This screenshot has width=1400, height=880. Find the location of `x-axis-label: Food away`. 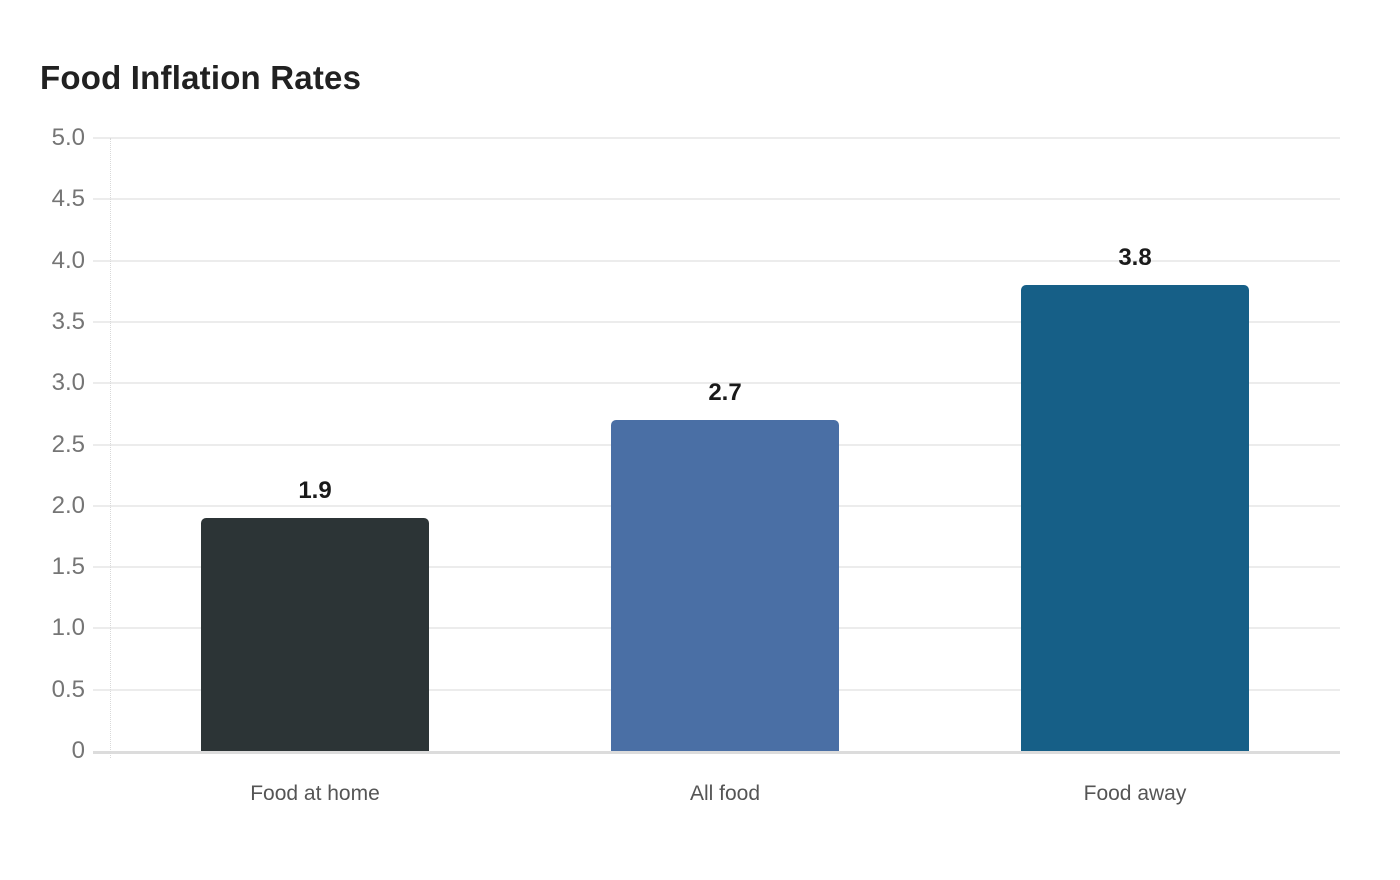

x-axis-label: Food away is located at coordinates (1135, 793).